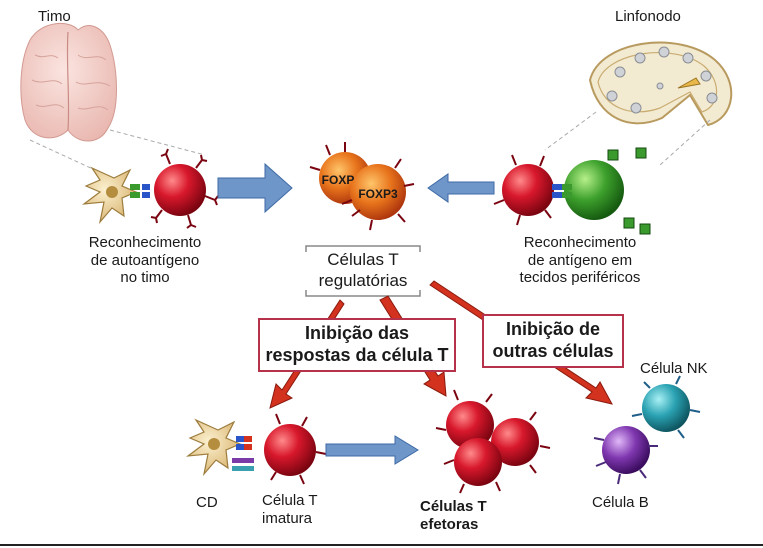 This screenshot has width=763, height=548. Describe the element at coordinates (213, 447) in the screenshot. I see `dendritic-cell-bottom` at that location.